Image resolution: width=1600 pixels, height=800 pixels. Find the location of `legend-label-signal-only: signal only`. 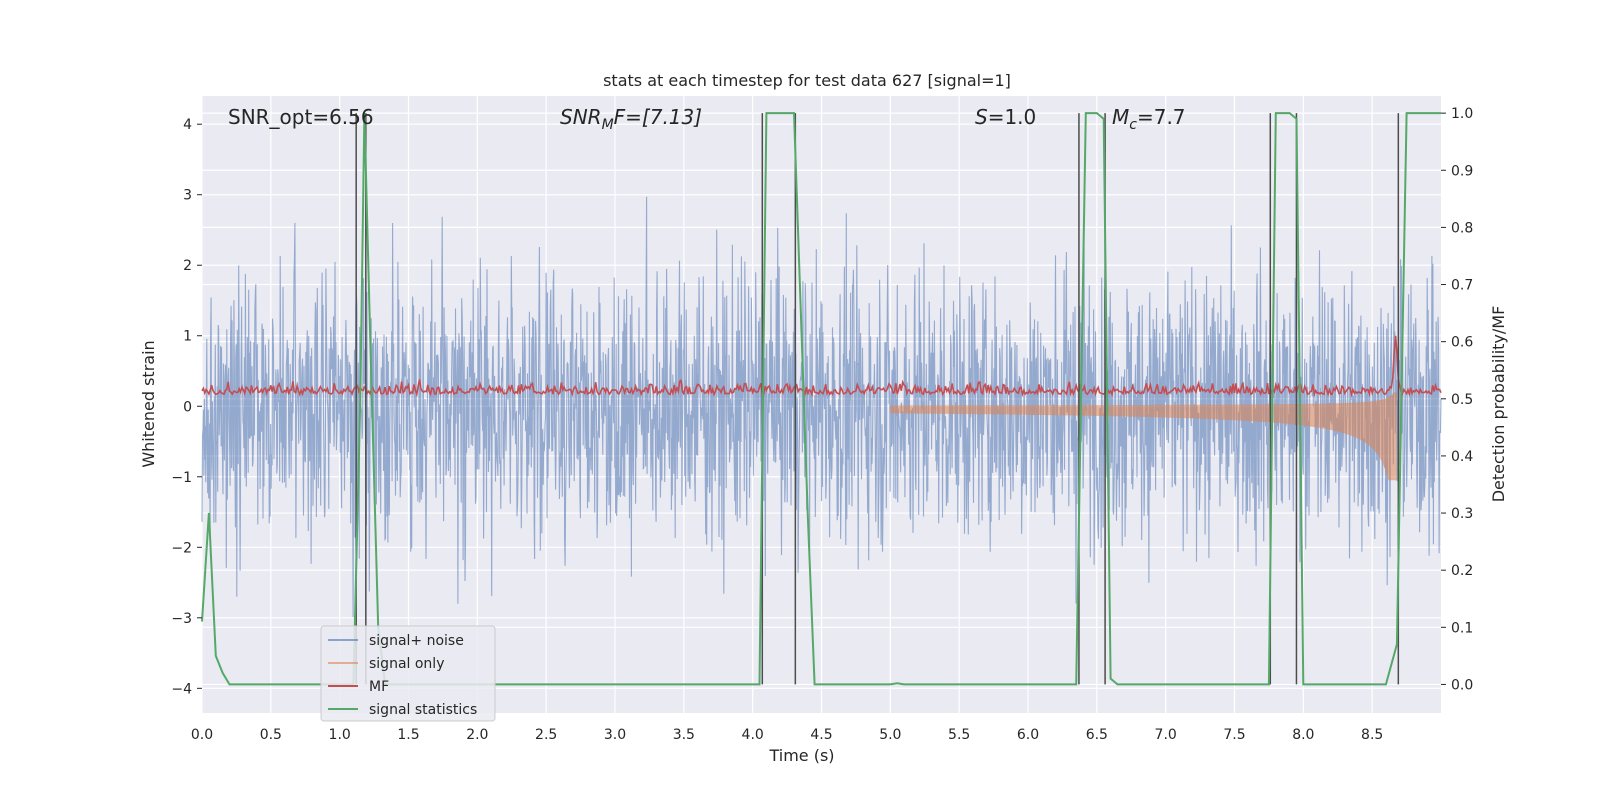

legend-label-signal-only: signal only is located at coordinates (406, 664).